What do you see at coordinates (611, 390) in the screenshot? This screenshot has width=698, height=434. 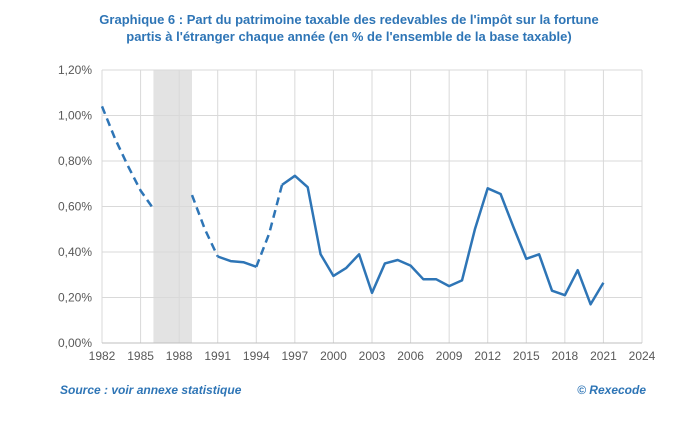 I see `copyright-note: © Rexecode` at bounding box center [611, 390].